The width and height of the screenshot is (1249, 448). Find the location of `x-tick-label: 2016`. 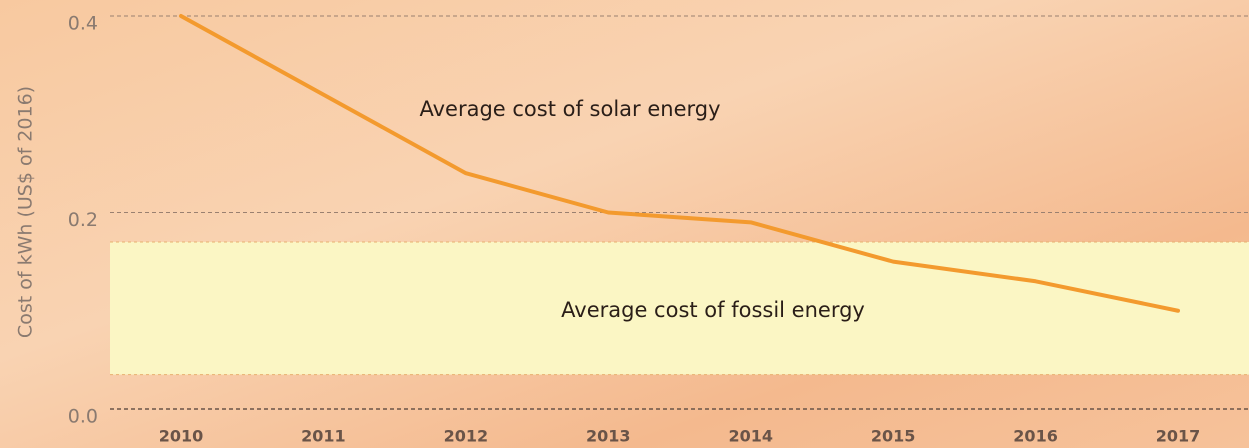

x-tick-label: 2016 is located at coordinates (1035, 436).